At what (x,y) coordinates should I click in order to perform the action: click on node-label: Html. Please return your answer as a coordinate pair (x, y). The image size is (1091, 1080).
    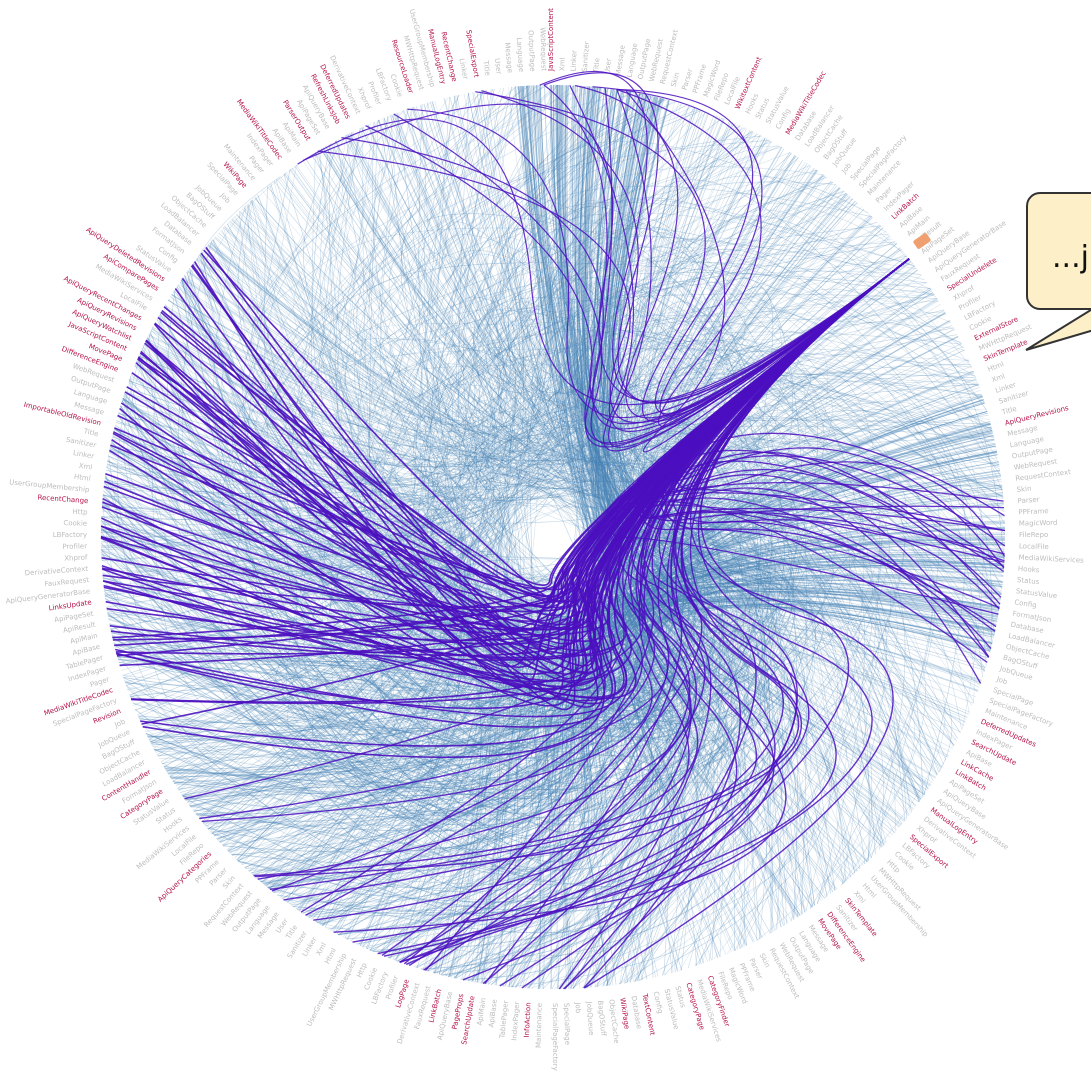
    Looking at the image, I should click on (83, 478).